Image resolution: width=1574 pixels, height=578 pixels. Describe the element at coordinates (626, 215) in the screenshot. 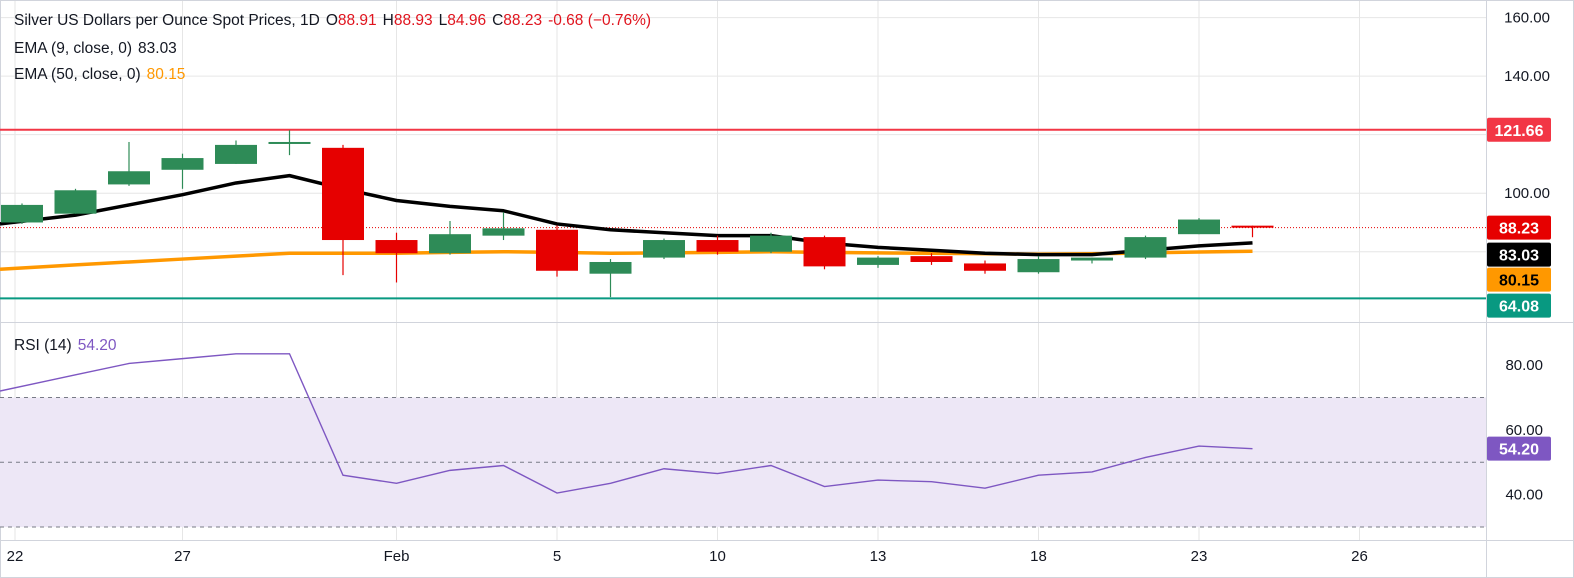

I see `ema9-line` at that location.